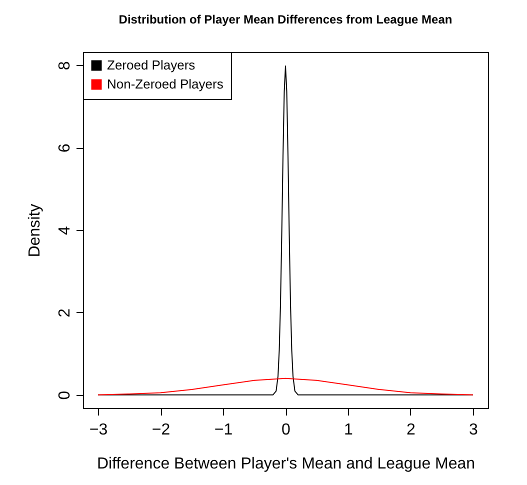 This screenshot has height=485, width=527. What do you see at coordinates (65, 313) in the screenshot?
I see `y-tick-label: 2` at bounding box center [65, 313].